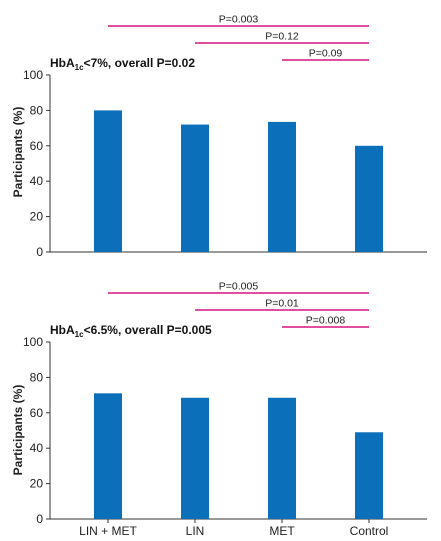  I want to click on panel1-bar-lin-met, so click(108, 181).